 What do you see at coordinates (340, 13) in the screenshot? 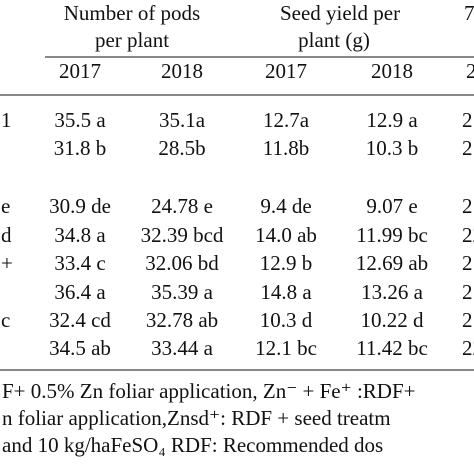
I see `group-header: Seed yield per` at bounding box center [340, 13].